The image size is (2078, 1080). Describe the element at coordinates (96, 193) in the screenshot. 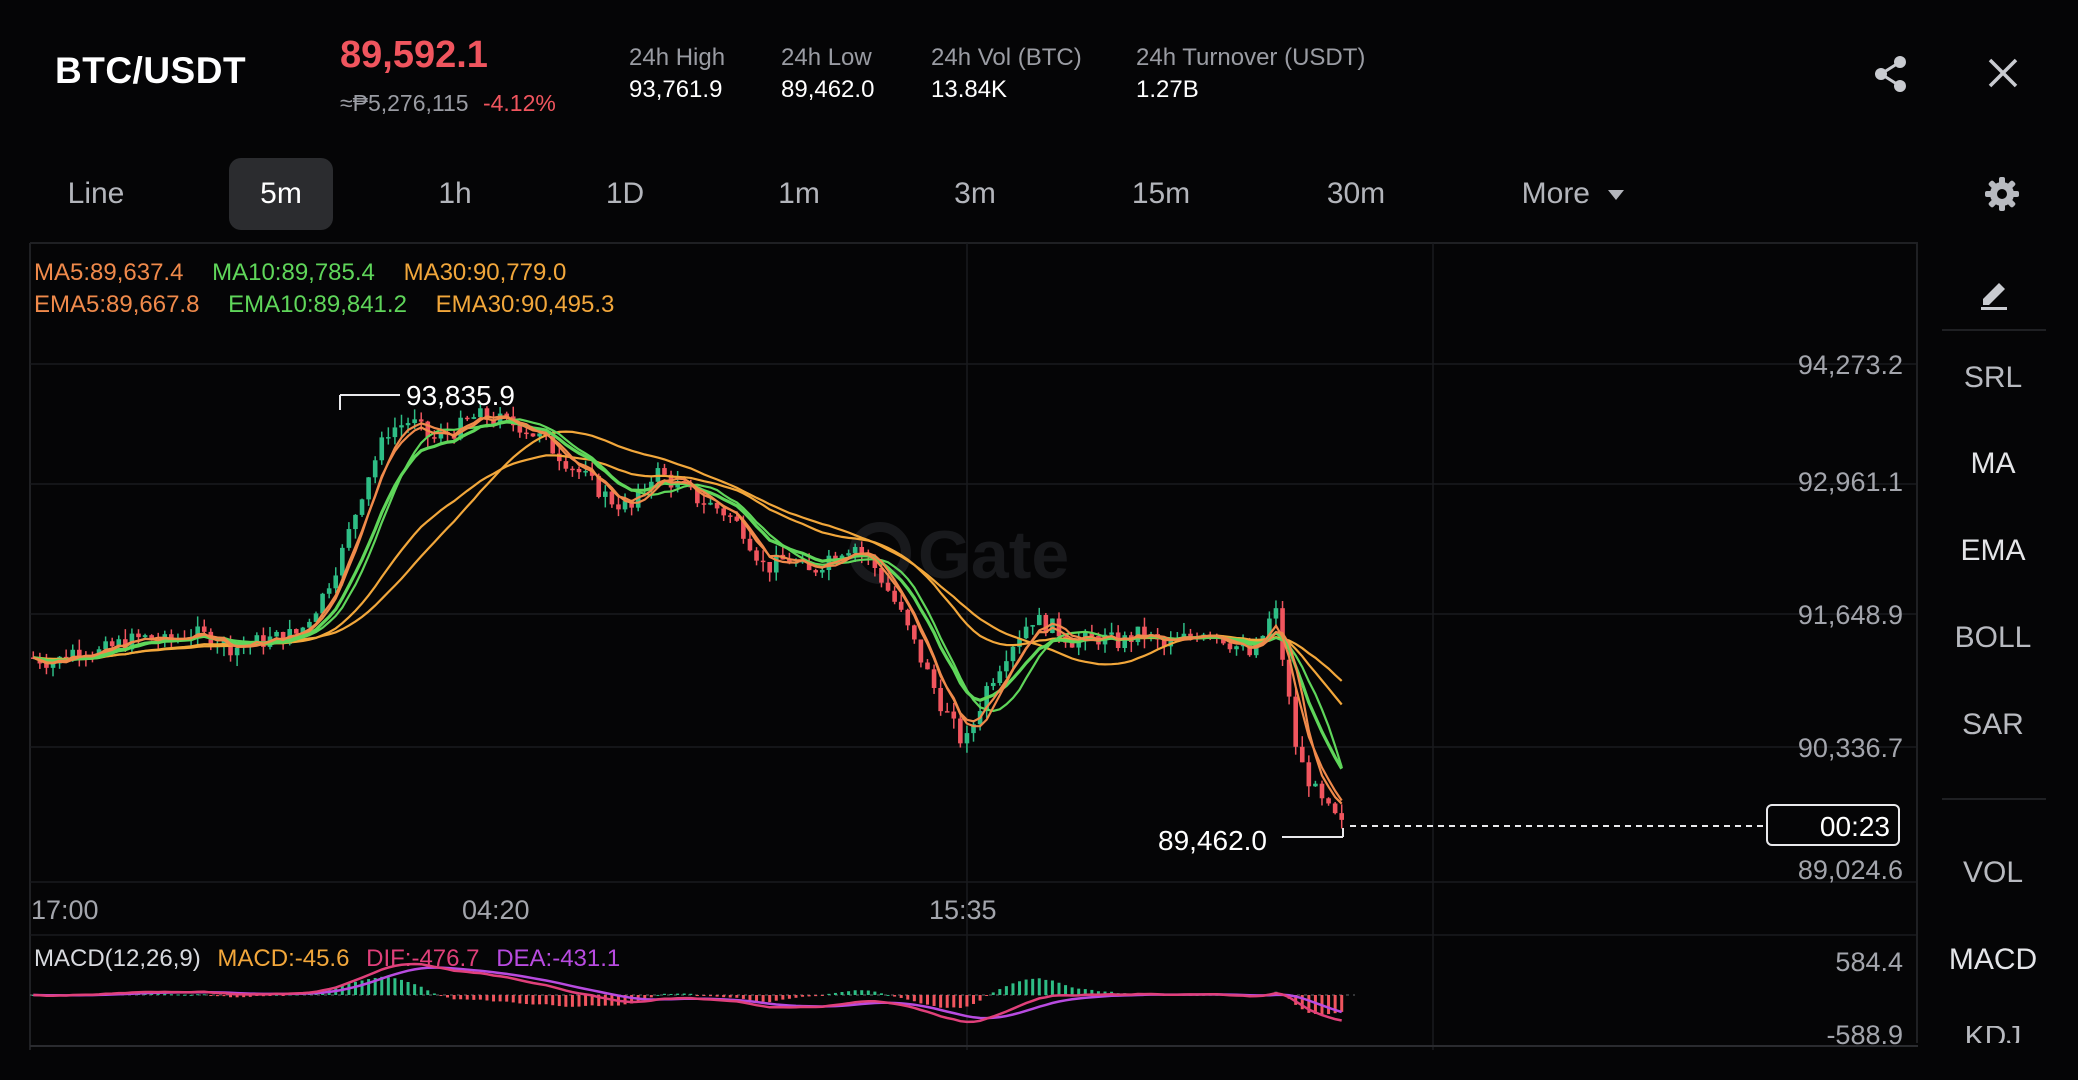

I see `tab-line: Line` at that location.